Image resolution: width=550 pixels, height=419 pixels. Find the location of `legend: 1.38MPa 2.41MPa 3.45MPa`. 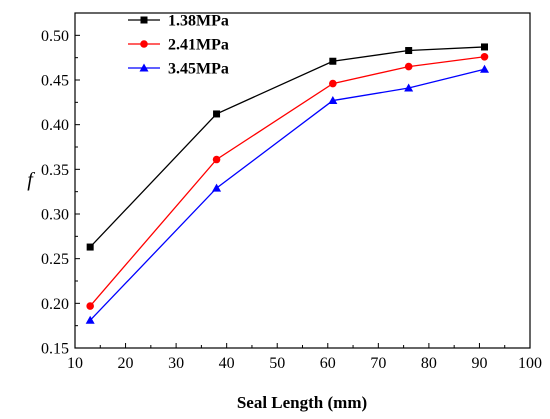

legend: 1.38MPa 2.41MPa 3.45MPa is located at coordinates (178, 45).